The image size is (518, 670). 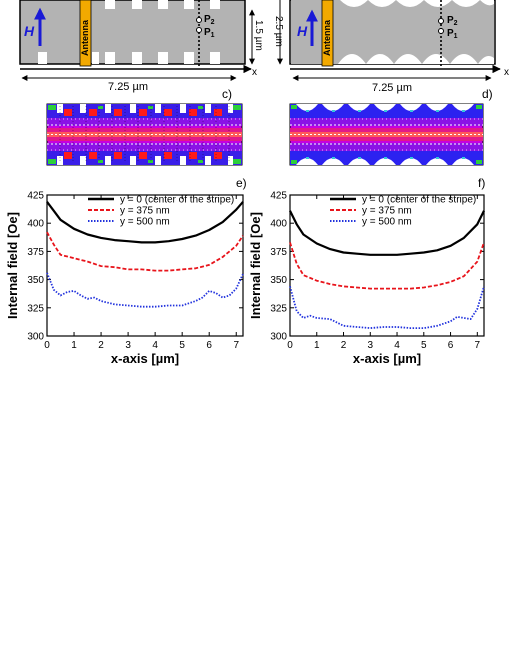 What do you see at coordinates (29, 31) in the screenshot?
I see `field-label-a: H` at bounding box center [29, 31].